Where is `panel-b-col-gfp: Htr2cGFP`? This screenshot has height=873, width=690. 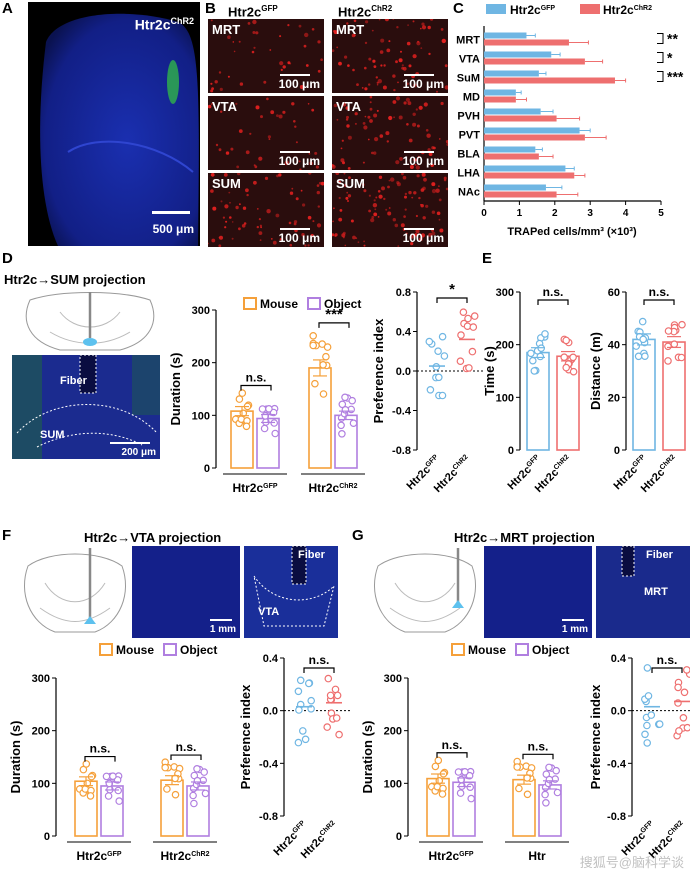
panel-b-col-gfp: Htr2cGFP is located at coordinates (253, 12).